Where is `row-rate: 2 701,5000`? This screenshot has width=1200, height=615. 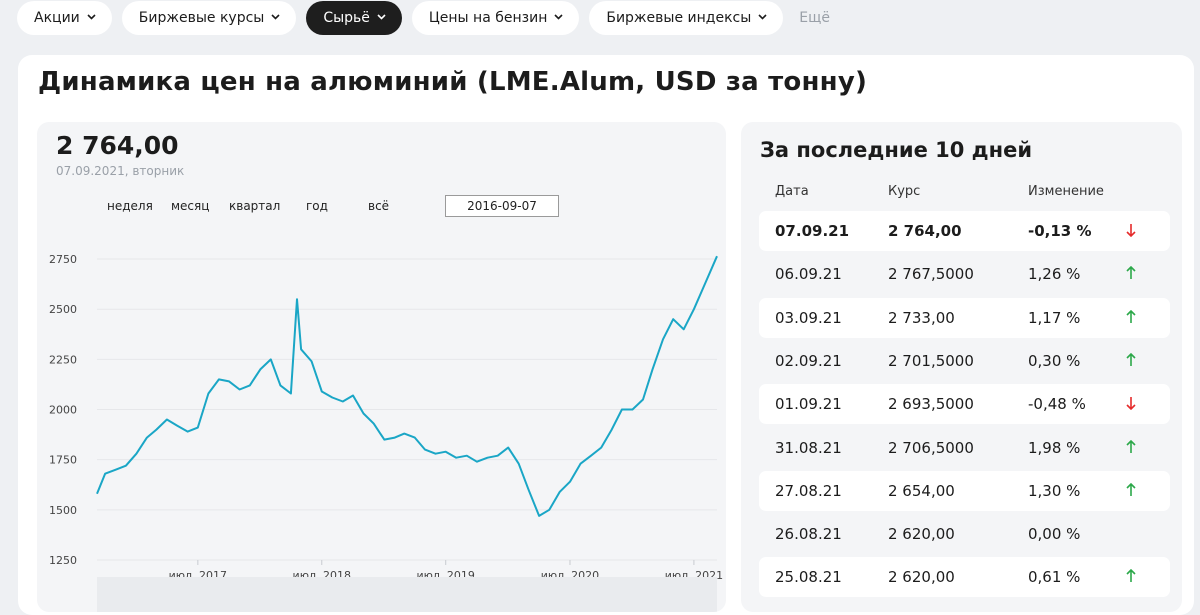 row-rate: 2 701,5000 is located at coordinates (931, 360).